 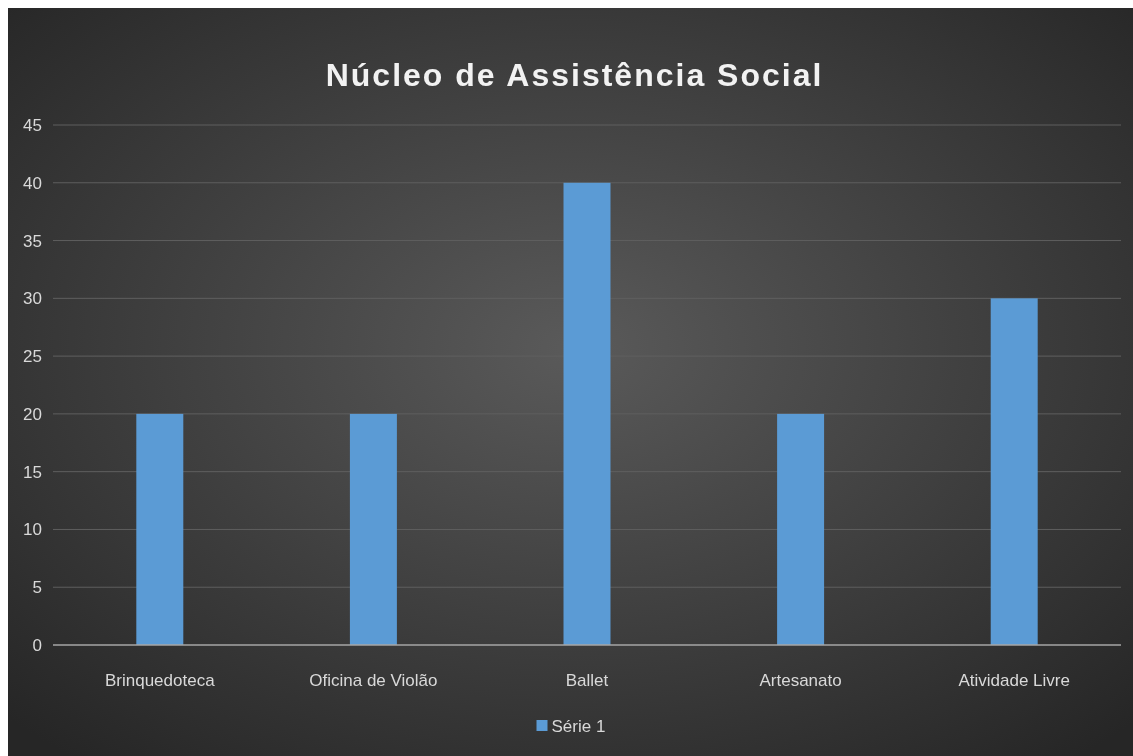 What do you see at coordinates (800, 680) in the screenshot?
I see `x-tick-label: Artesanato` at bounding box center [800, 680].